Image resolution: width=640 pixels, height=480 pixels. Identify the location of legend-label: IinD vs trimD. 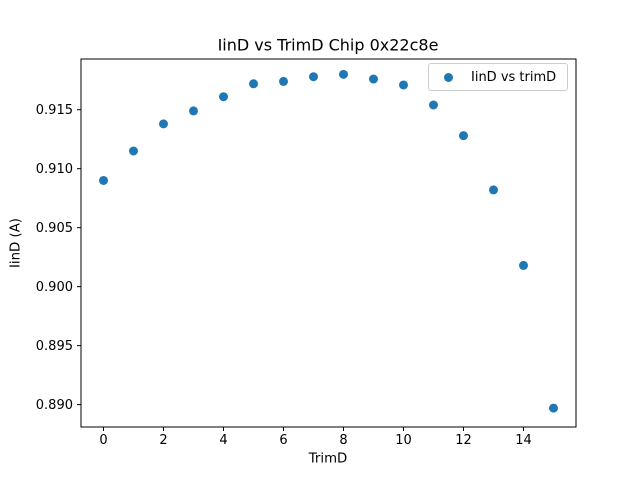
(514, 77).